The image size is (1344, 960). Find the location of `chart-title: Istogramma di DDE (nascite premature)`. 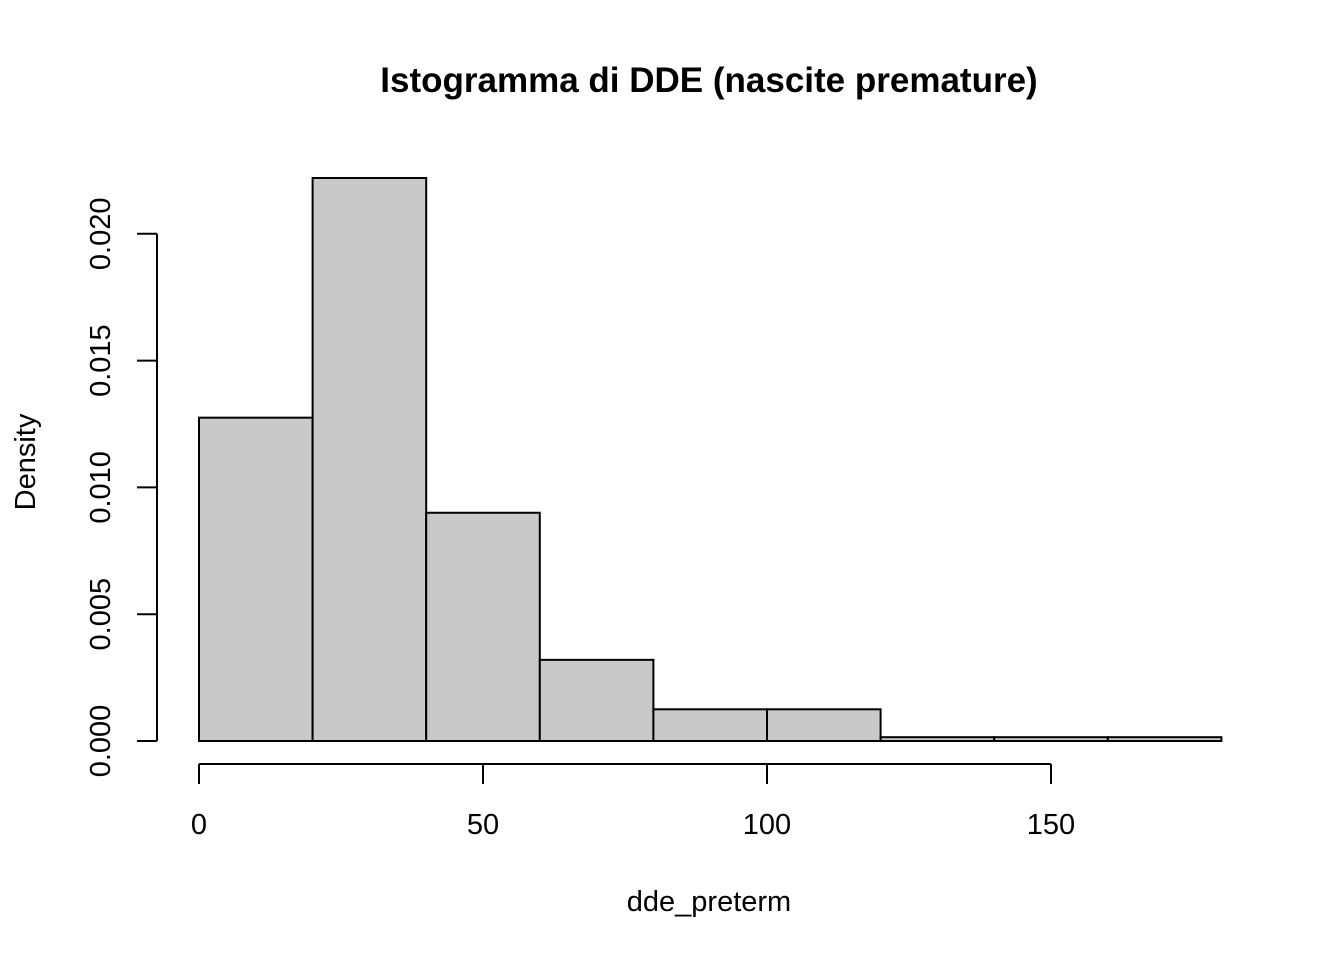

chart-title: Istogramma di DDE (nascite premature) is located at coordinates (708, 80).